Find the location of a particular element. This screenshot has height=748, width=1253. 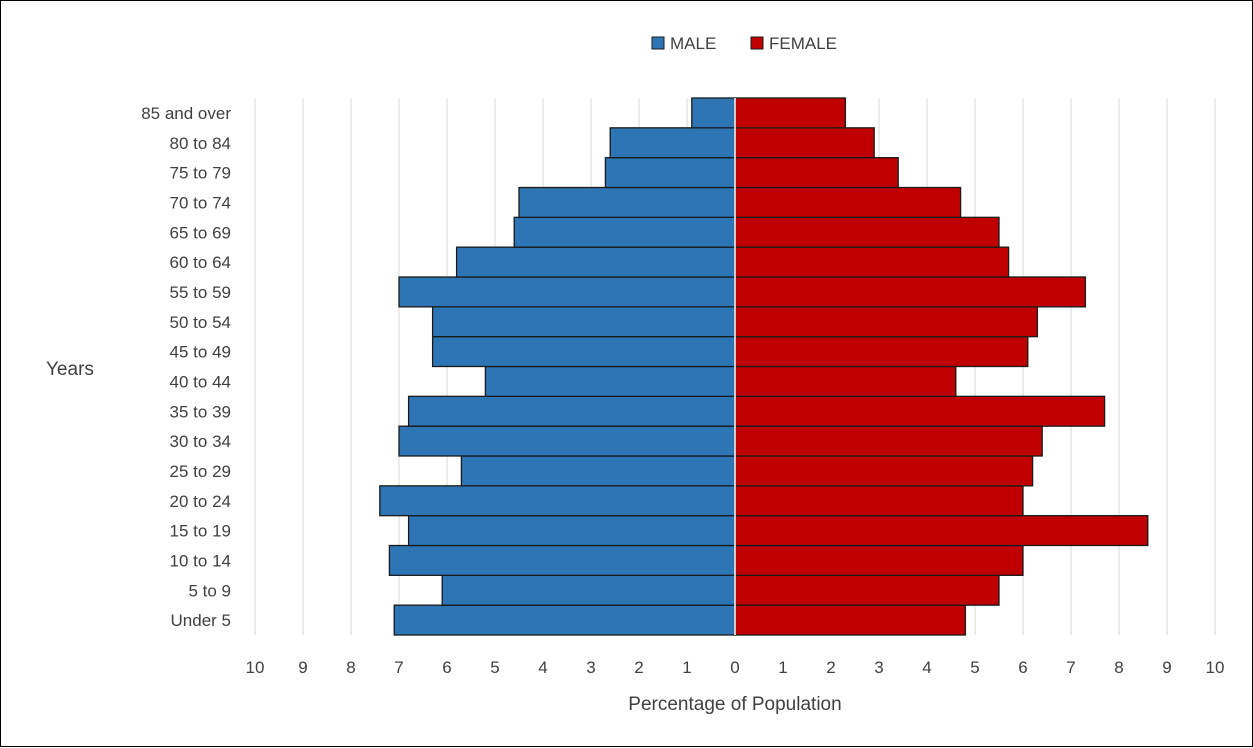

category-label: 60 to 64 is located at coordinates (200, 262).